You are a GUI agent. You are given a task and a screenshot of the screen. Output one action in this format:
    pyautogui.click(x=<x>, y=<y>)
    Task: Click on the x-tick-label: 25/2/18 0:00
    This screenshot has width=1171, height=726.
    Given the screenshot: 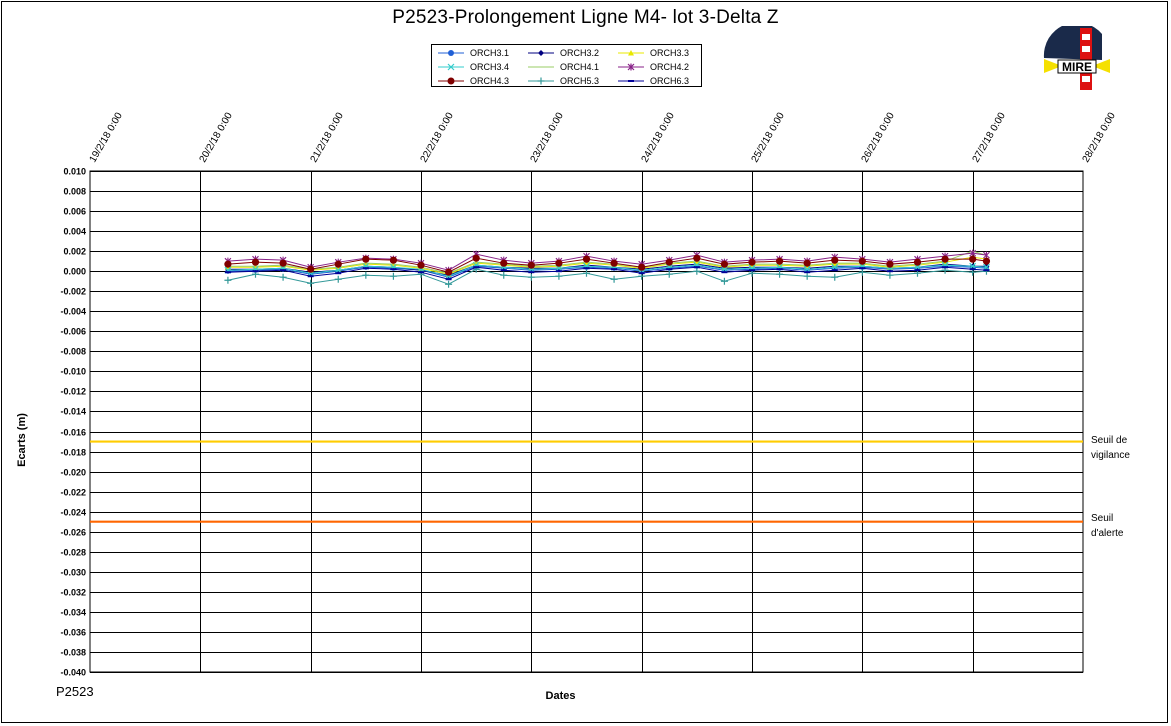 What is the action you would take?
    pyautogui.click(x=769, y=137)
    